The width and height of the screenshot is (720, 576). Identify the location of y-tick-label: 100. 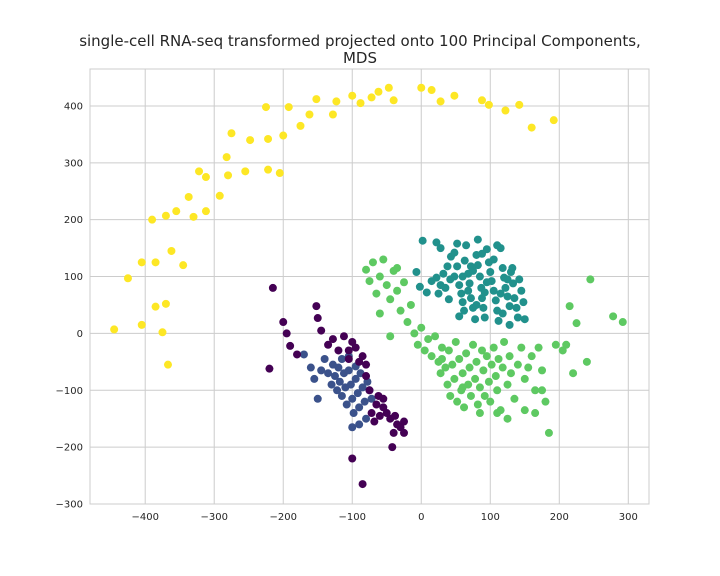
(73, 277).